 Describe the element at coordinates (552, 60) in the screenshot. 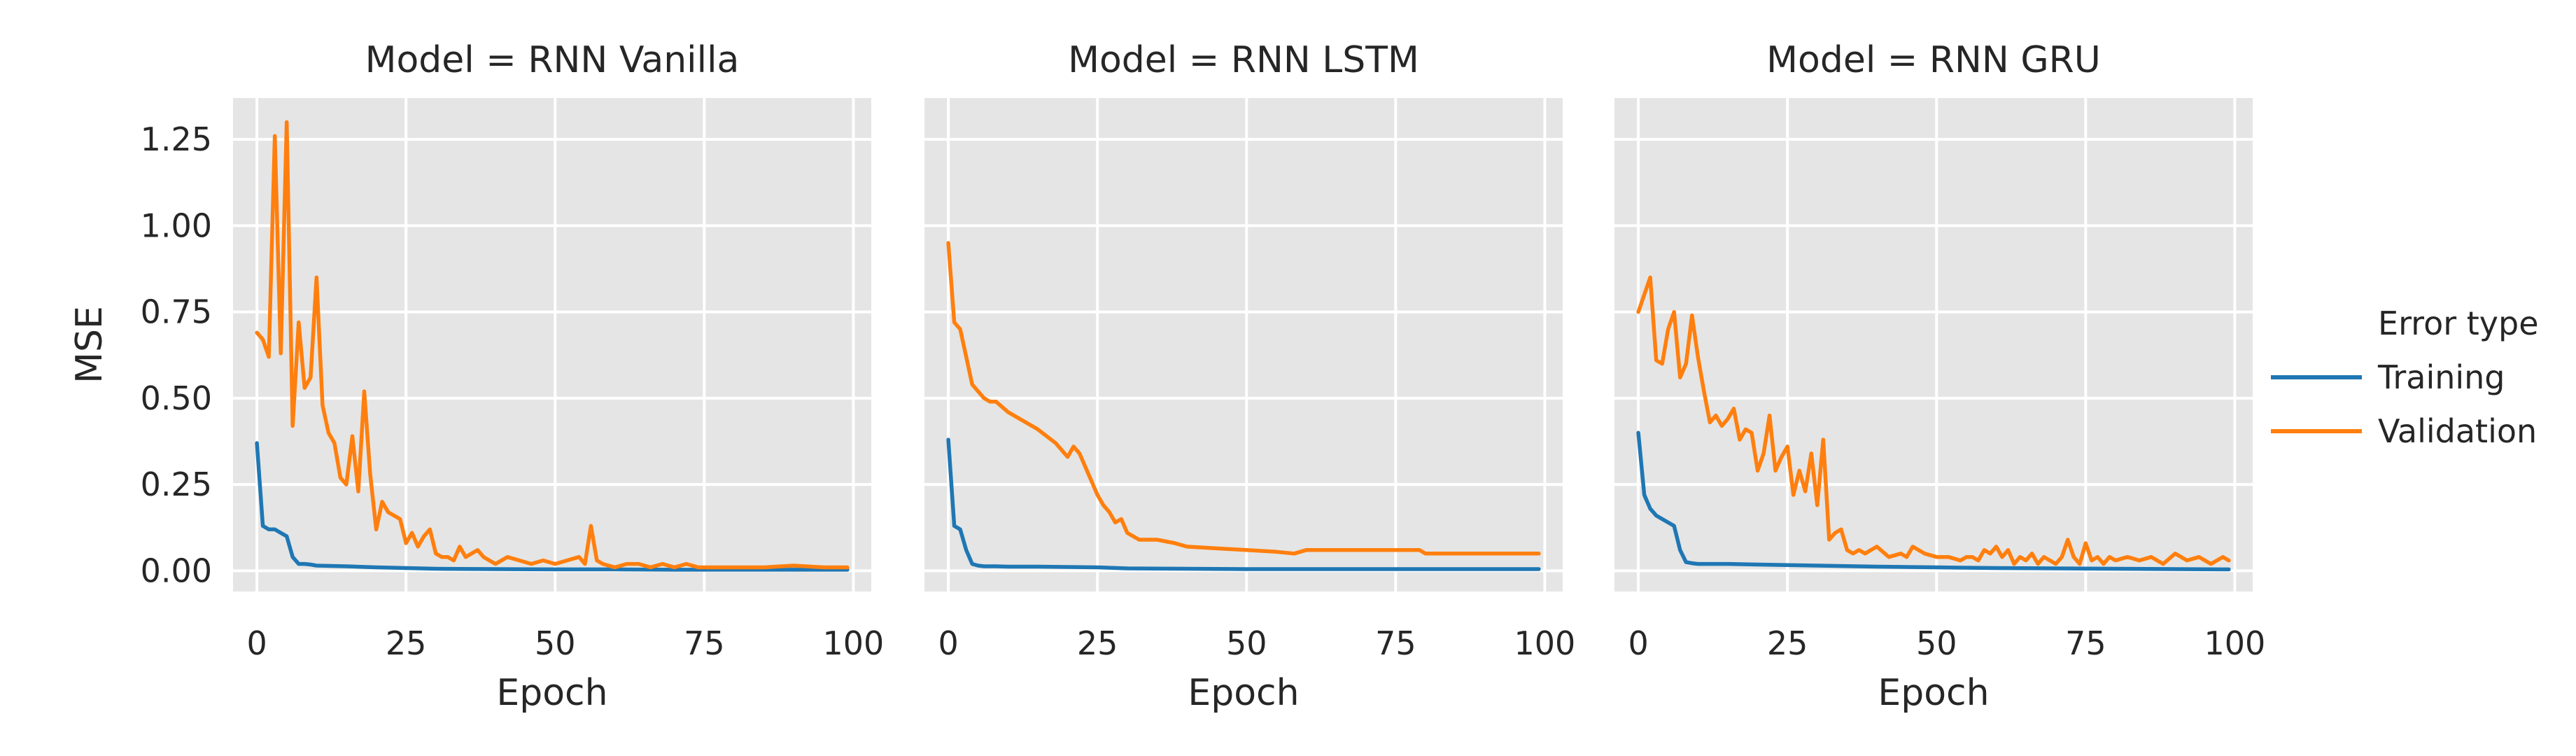

I see `panel-title: Model = RNN Vanilla` at that location.